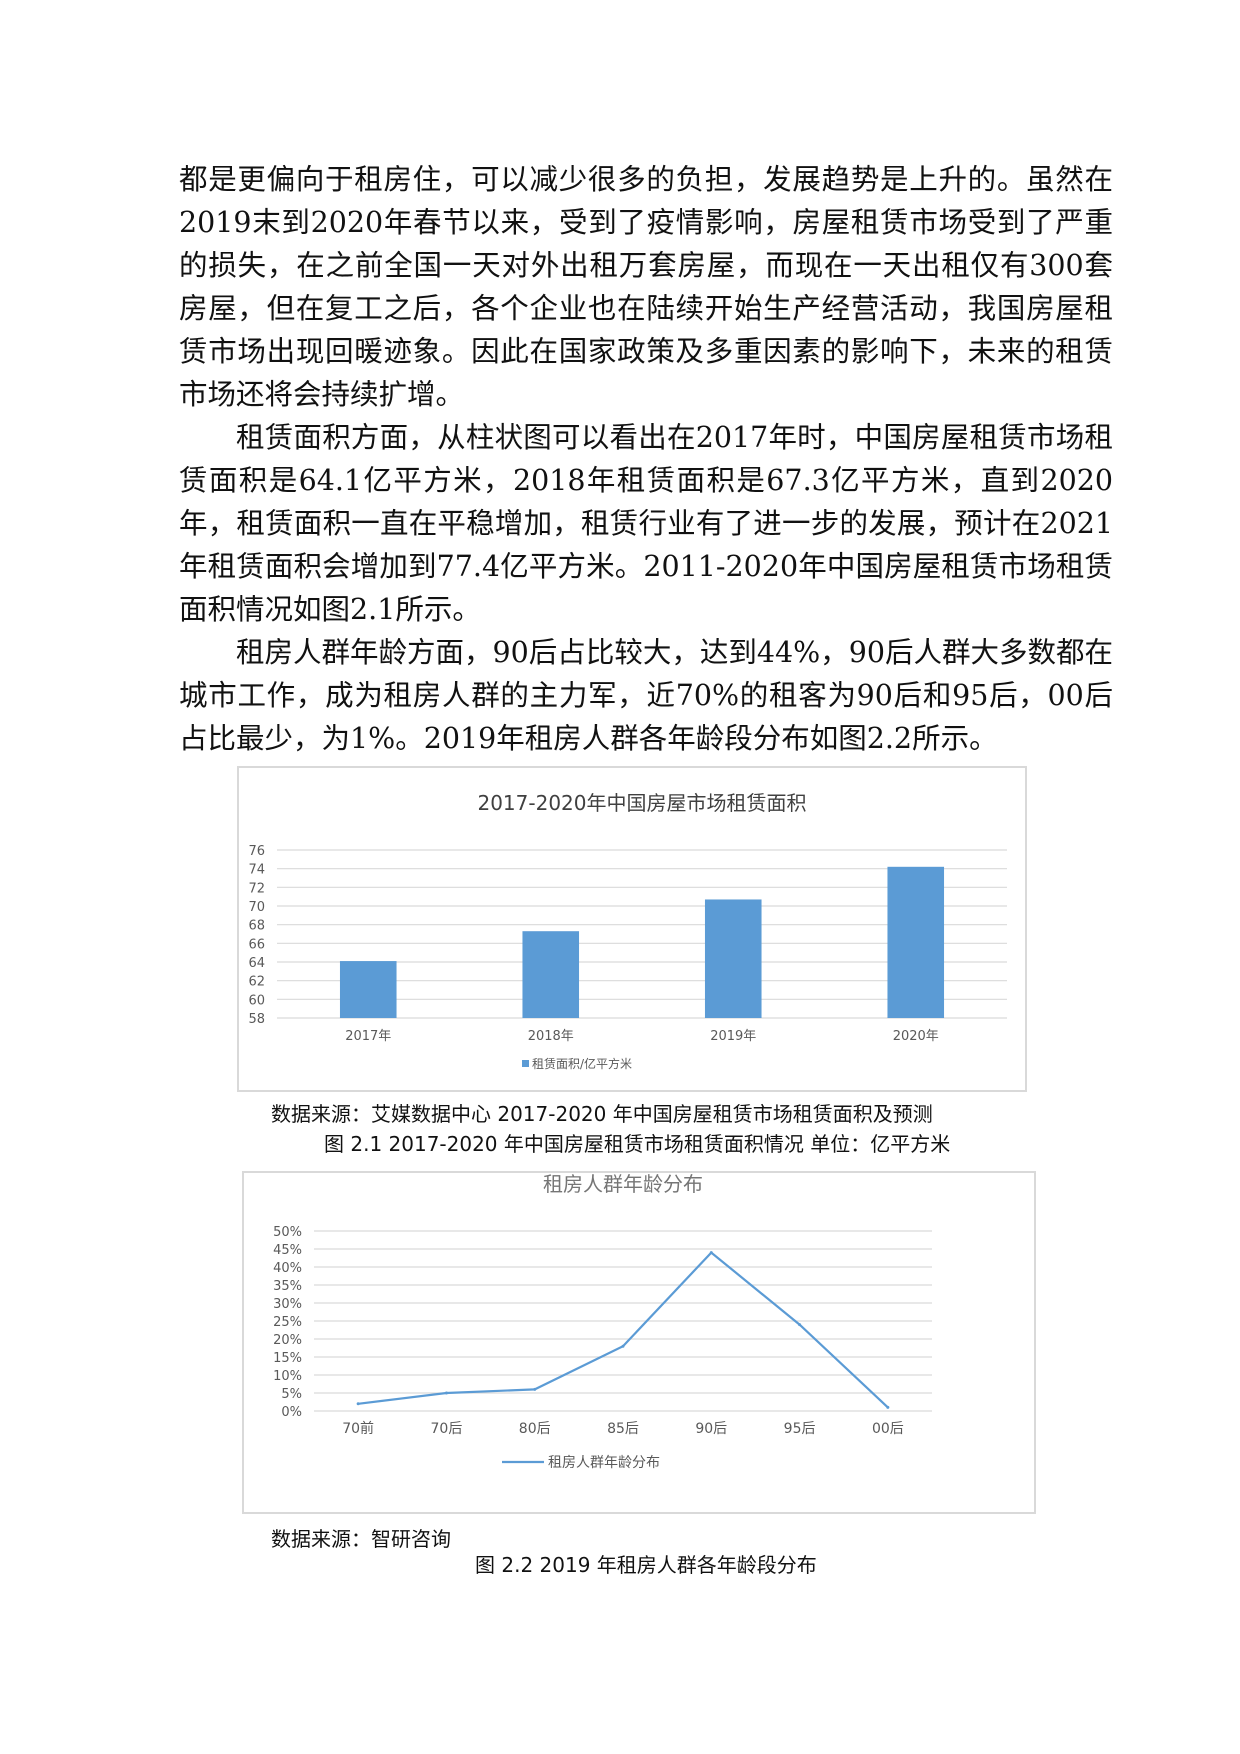 The height and width of the screenshot is (1754, 1240). Describe the element at coordinates (646, 1565) in the screenshot. I see `figure2-caption: 图 2.2 2019 年租房人群各年龄段分布` at that location.